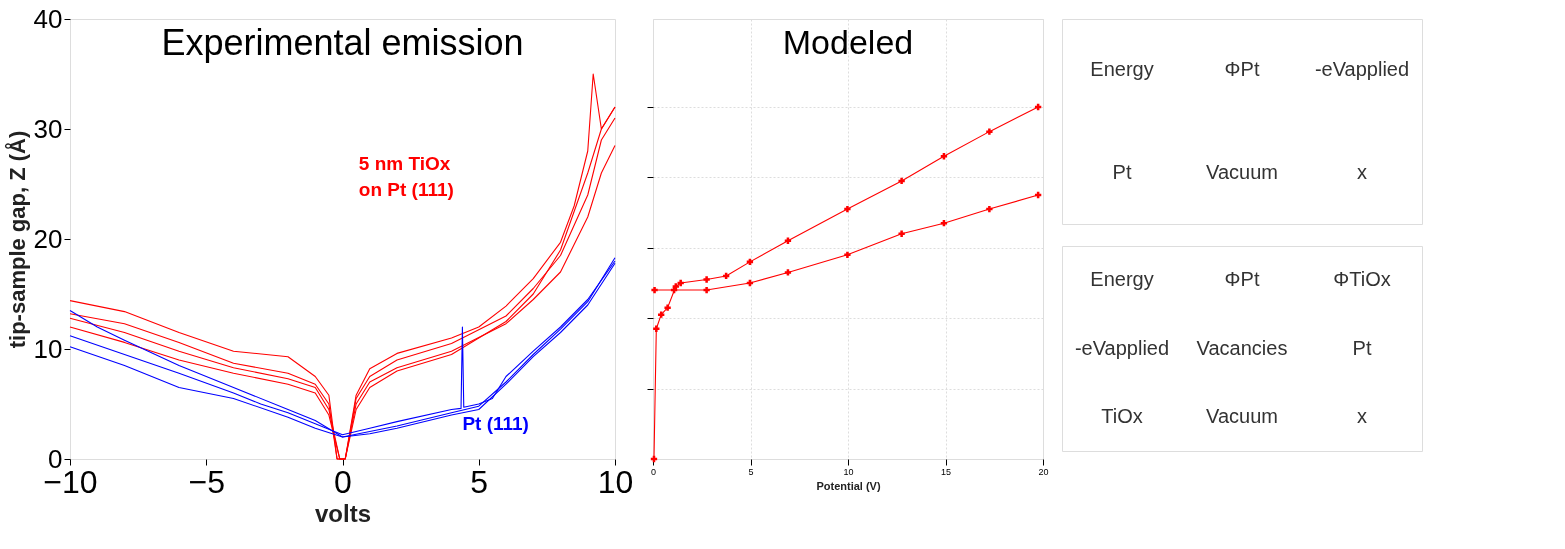  Describe the element at coordinates (206, 481) in the screenshot. I see `x-tick-label: −5` at that location.